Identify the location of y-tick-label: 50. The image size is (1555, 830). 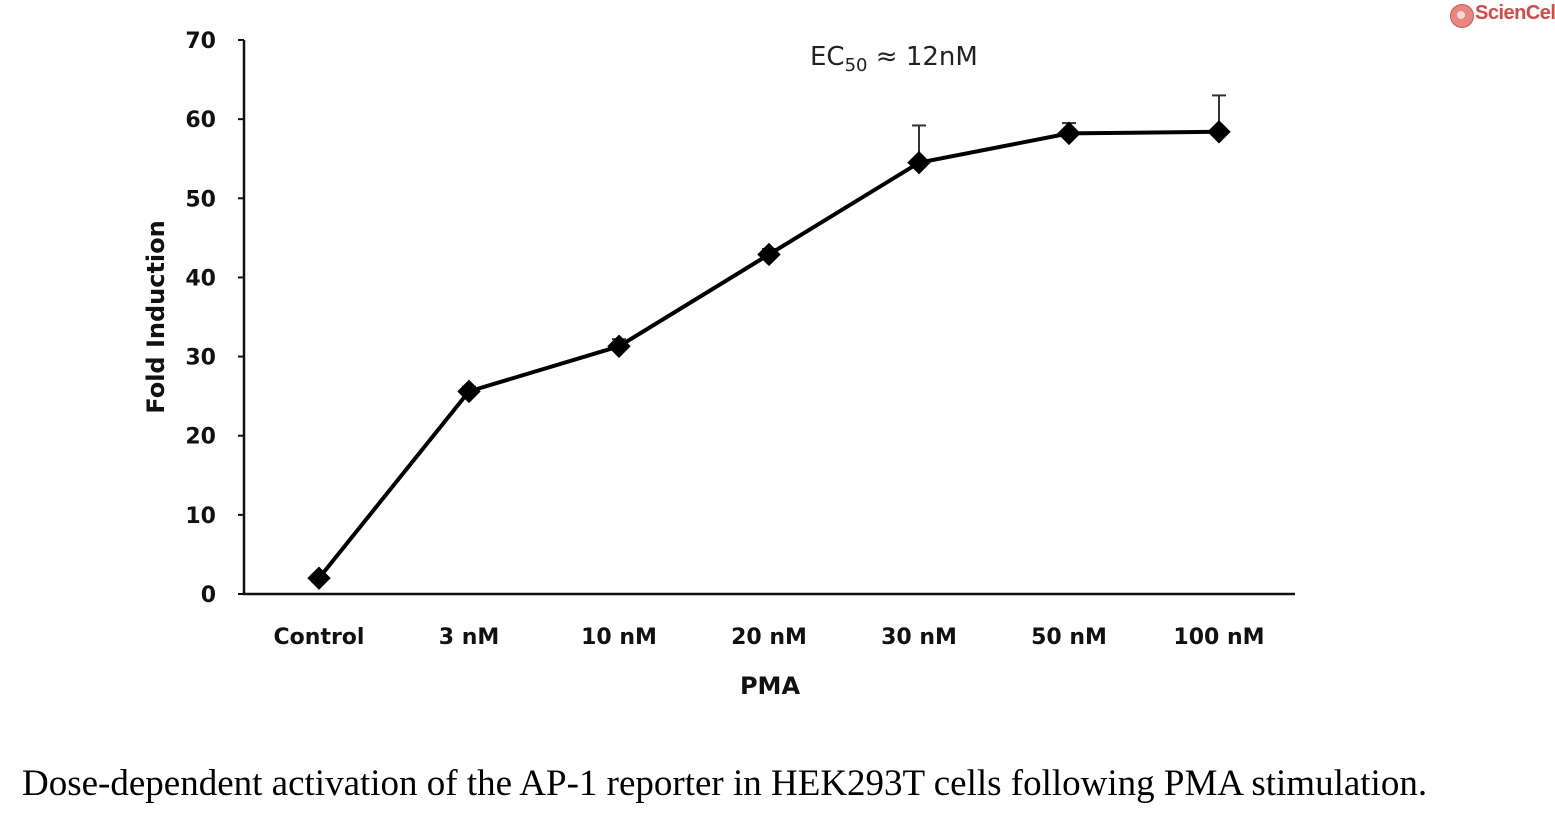
(200, 199).